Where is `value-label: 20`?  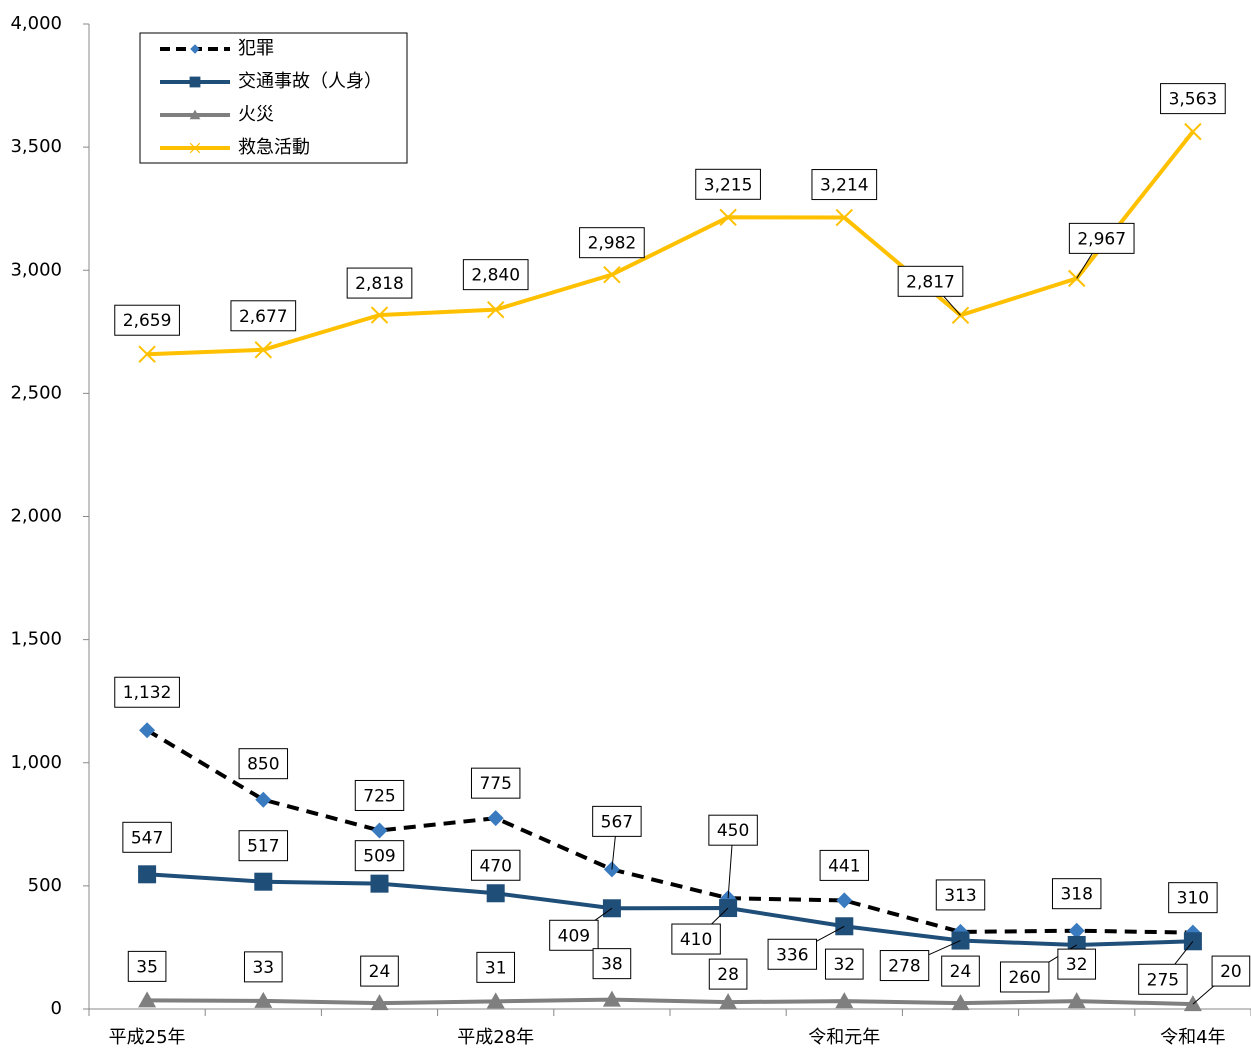
value-label: 20 is located at coordinates (1231, 972).